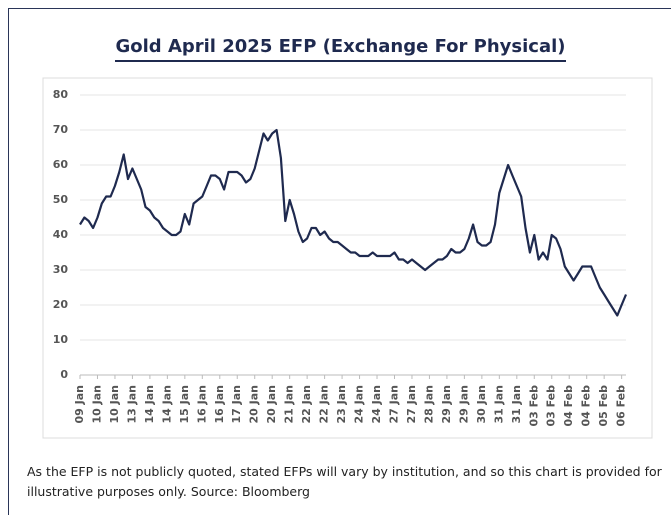 The height and width of the screenshot is (515, 671). What do you see at coordinates (428, 404) in the screenshot?
I see `x-tick-label: 28 Jan` at bounding box center [428, 404].